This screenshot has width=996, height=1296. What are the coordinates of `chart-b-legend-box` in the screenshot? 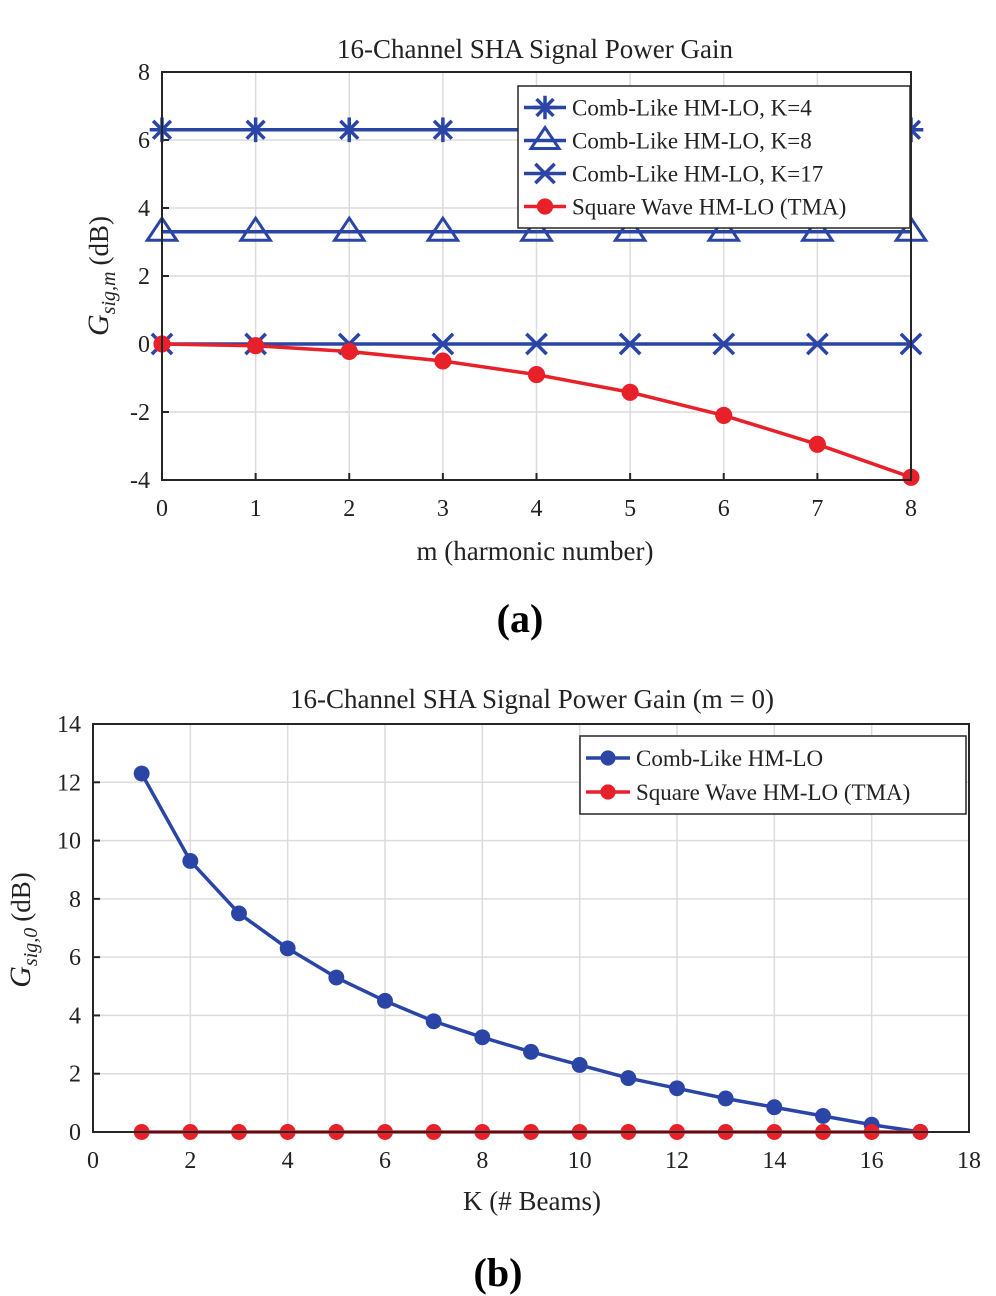 It's located at (773, 775).